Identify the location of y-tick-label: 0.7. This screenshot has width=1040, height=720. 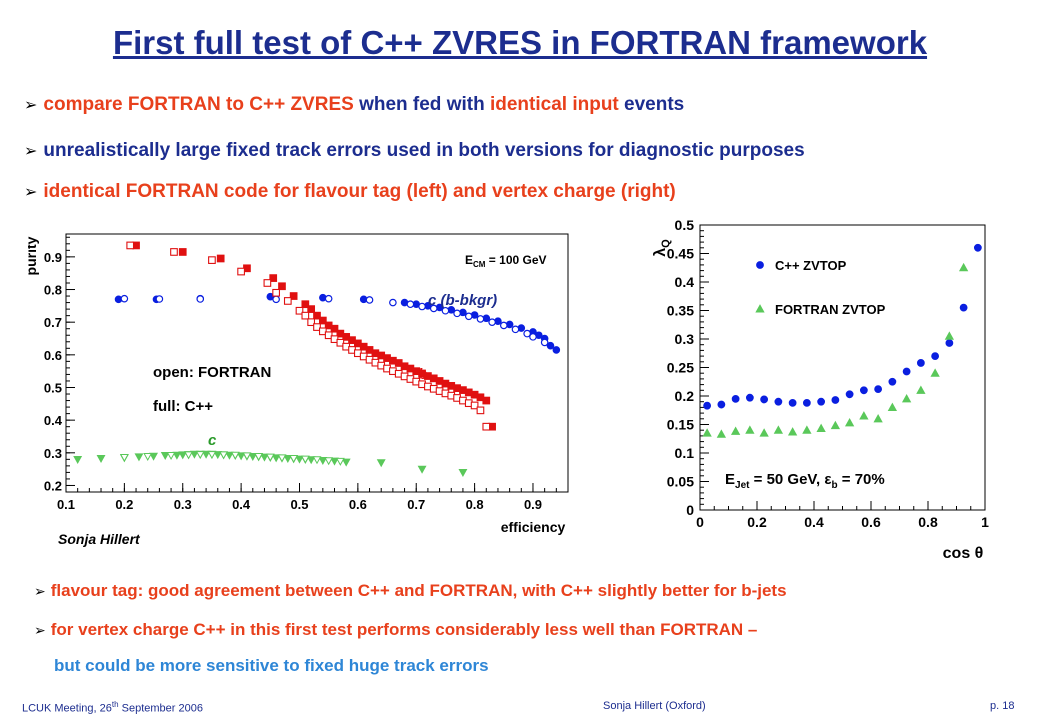
(53, 322).